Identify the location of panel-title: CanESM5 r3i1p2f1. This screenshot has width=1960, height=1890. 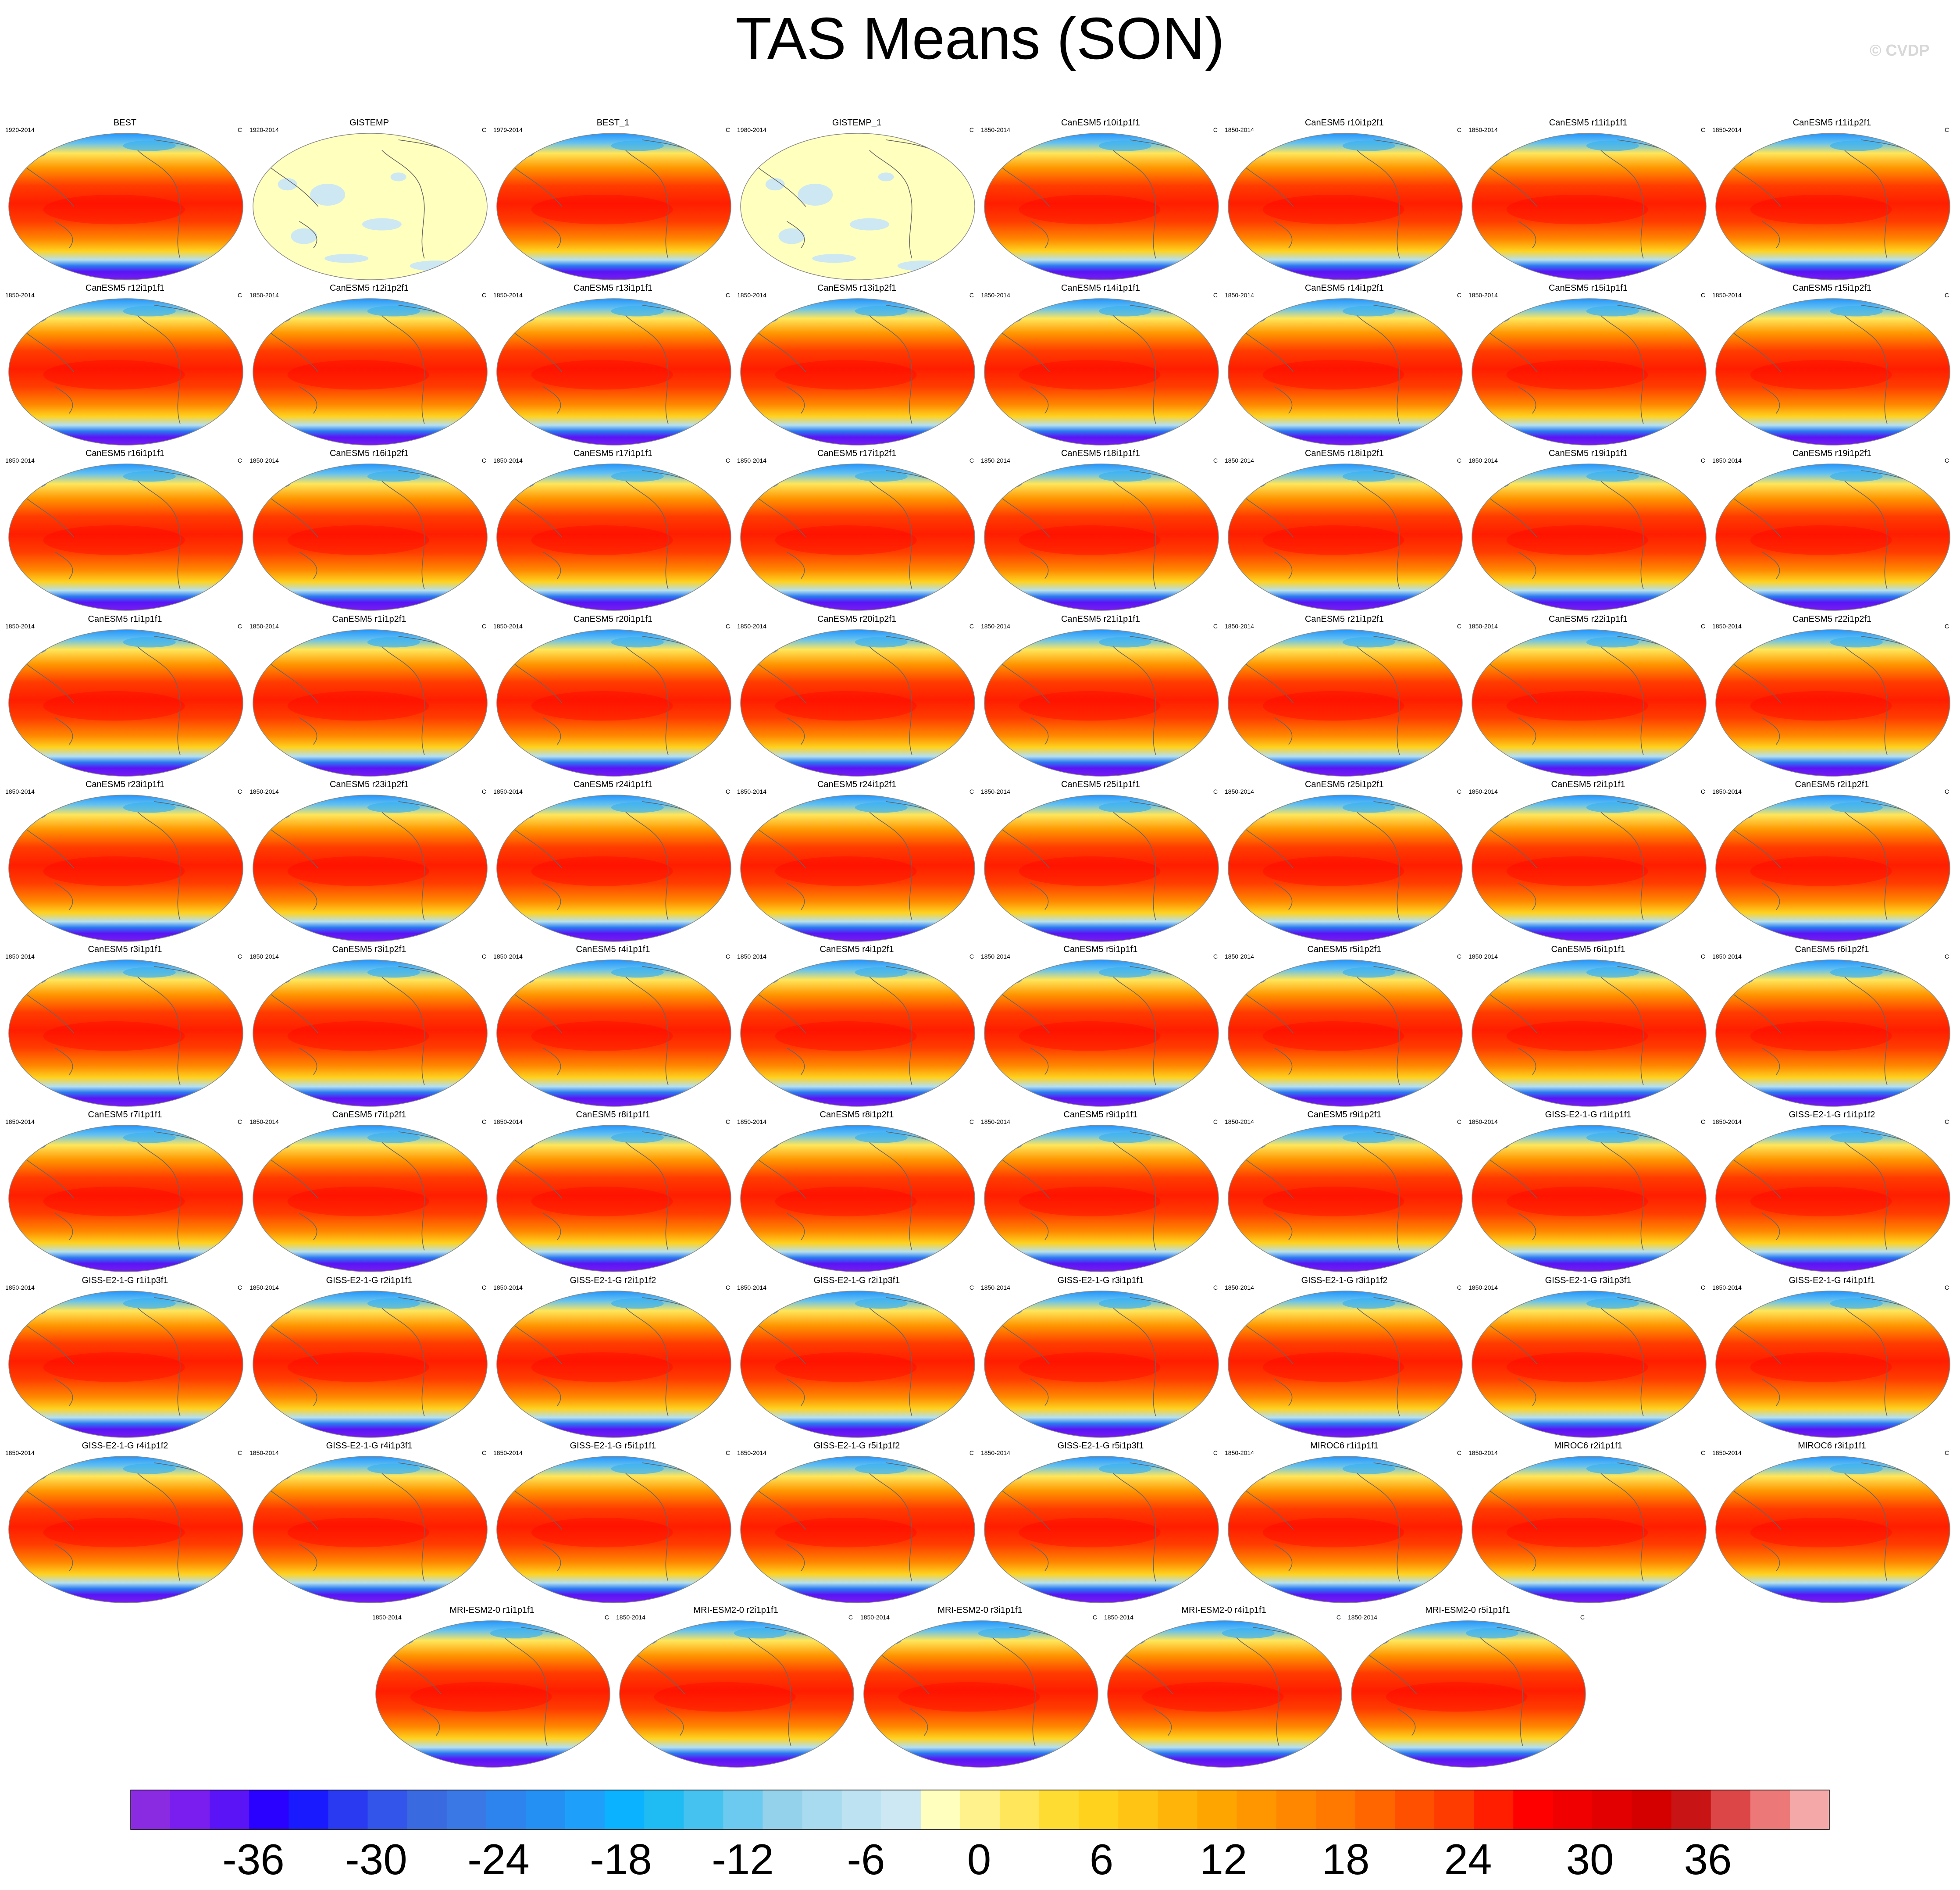
(369, 949).